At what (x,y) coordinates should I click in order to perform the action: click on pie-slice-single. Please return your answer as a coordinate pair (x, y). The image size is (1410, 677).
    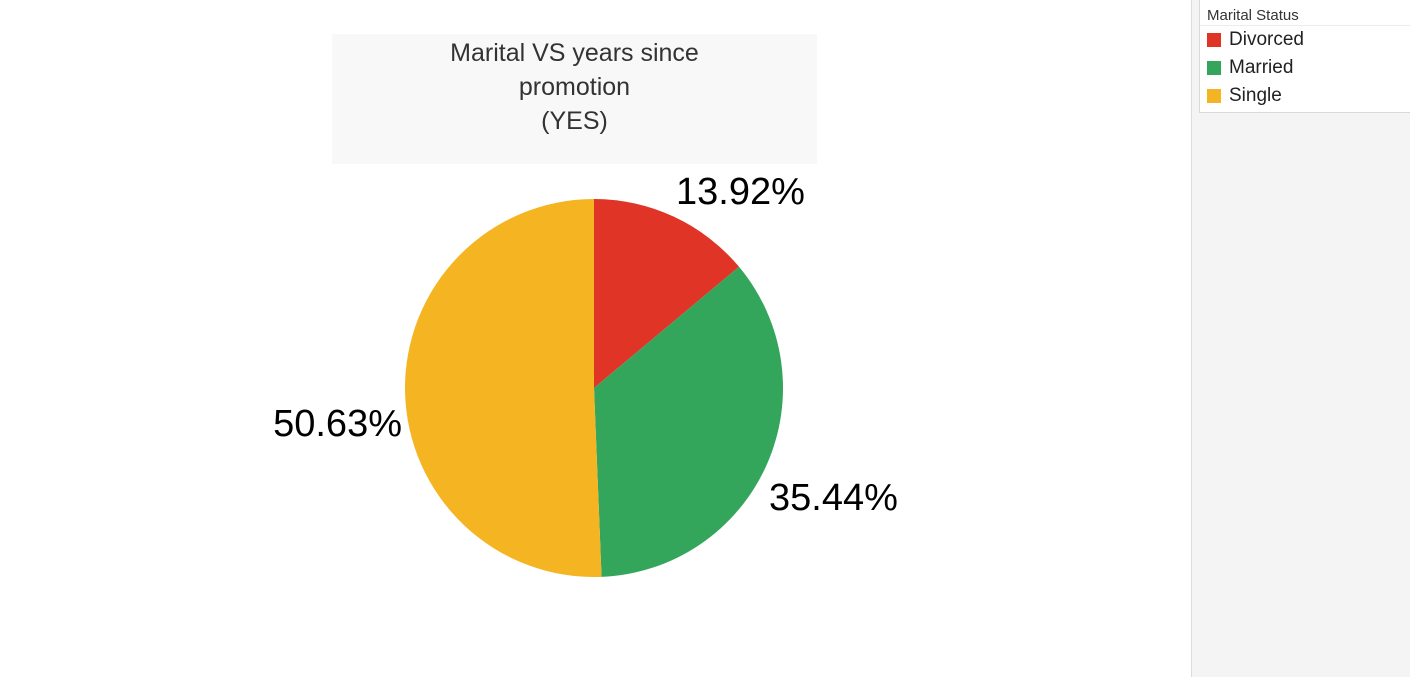
    Looking at the image, I should click on (503, 388).